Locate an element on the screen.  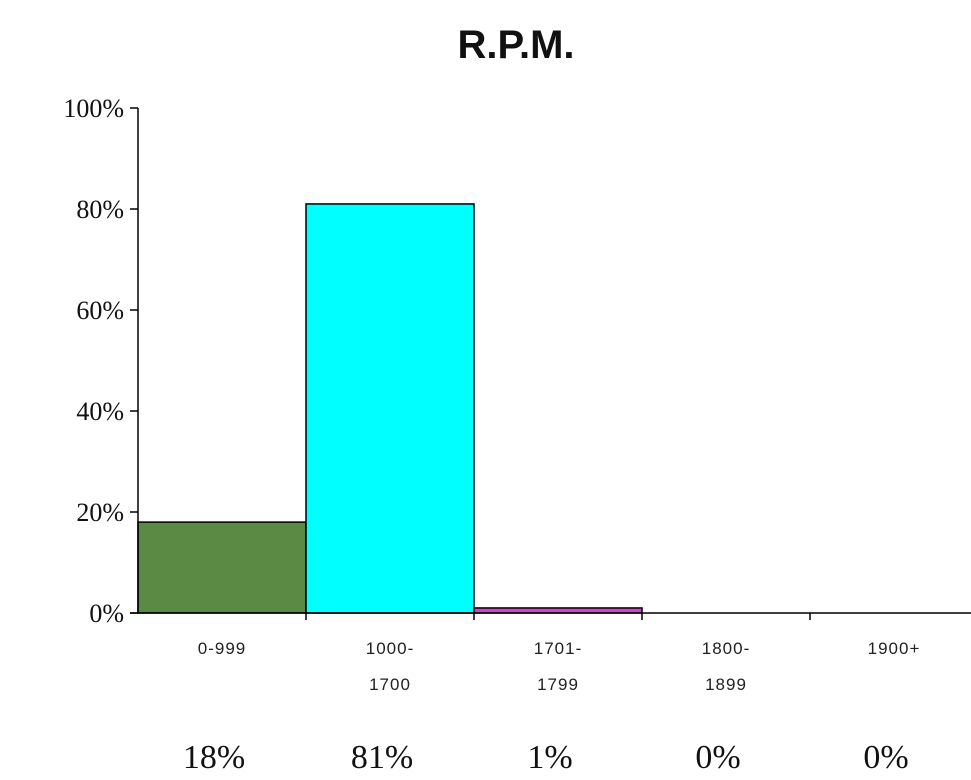
x-tick-label-3: 1800-1899 is located at coordinates (726, 666).